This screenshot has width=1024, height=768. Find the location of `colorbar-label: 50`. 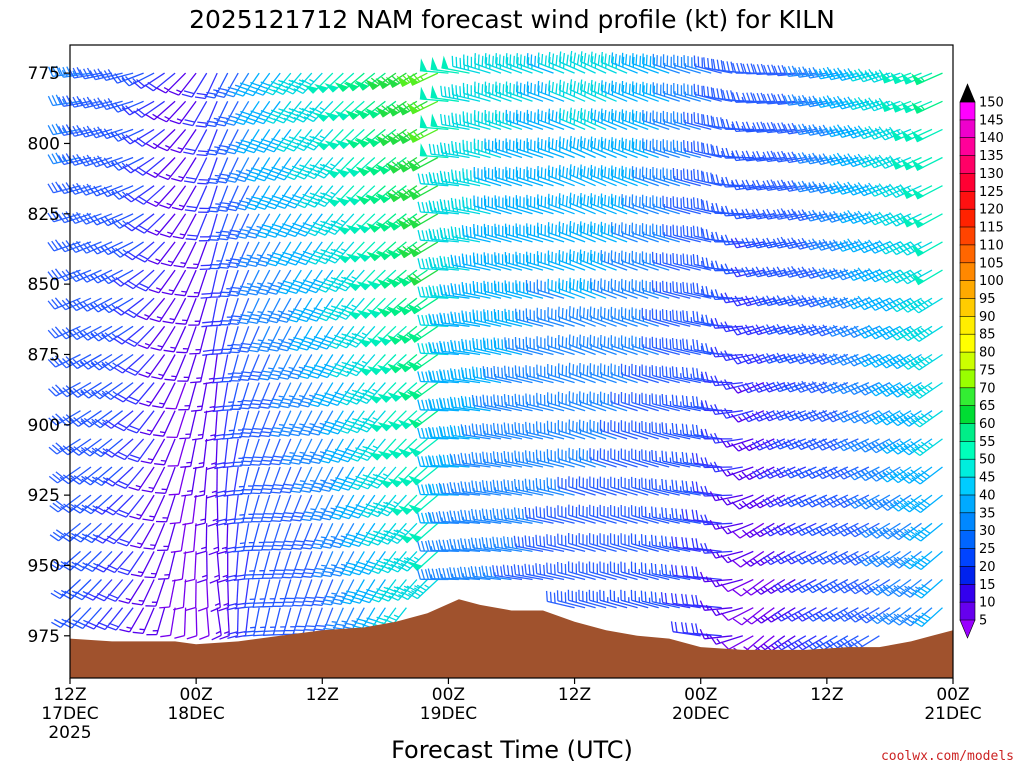

colorbar-label: 50 is located at coordinates (987, 460).